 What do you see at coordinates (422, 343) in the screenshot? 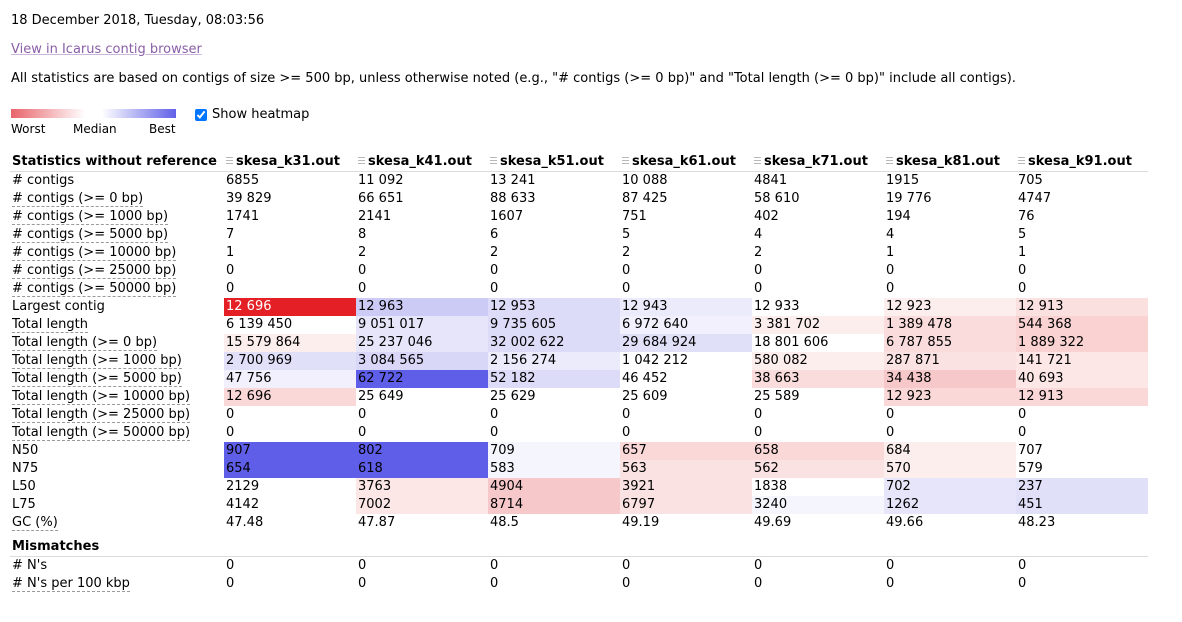
I see `metric-value: 25 237 046` at bounding box center [422, 343].